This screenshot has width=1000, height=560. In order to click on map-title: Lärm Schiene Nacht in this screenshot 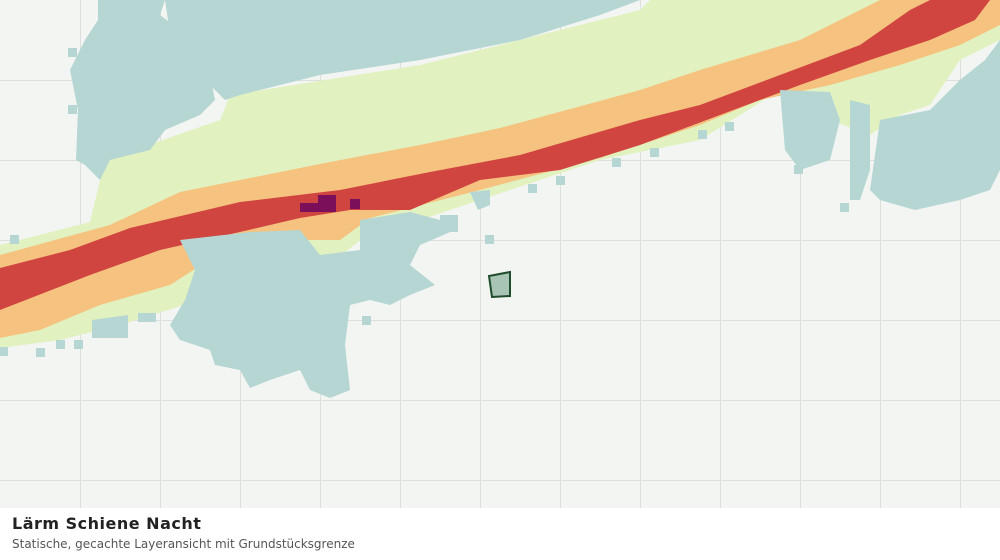, I will do `click(107, 523)`.